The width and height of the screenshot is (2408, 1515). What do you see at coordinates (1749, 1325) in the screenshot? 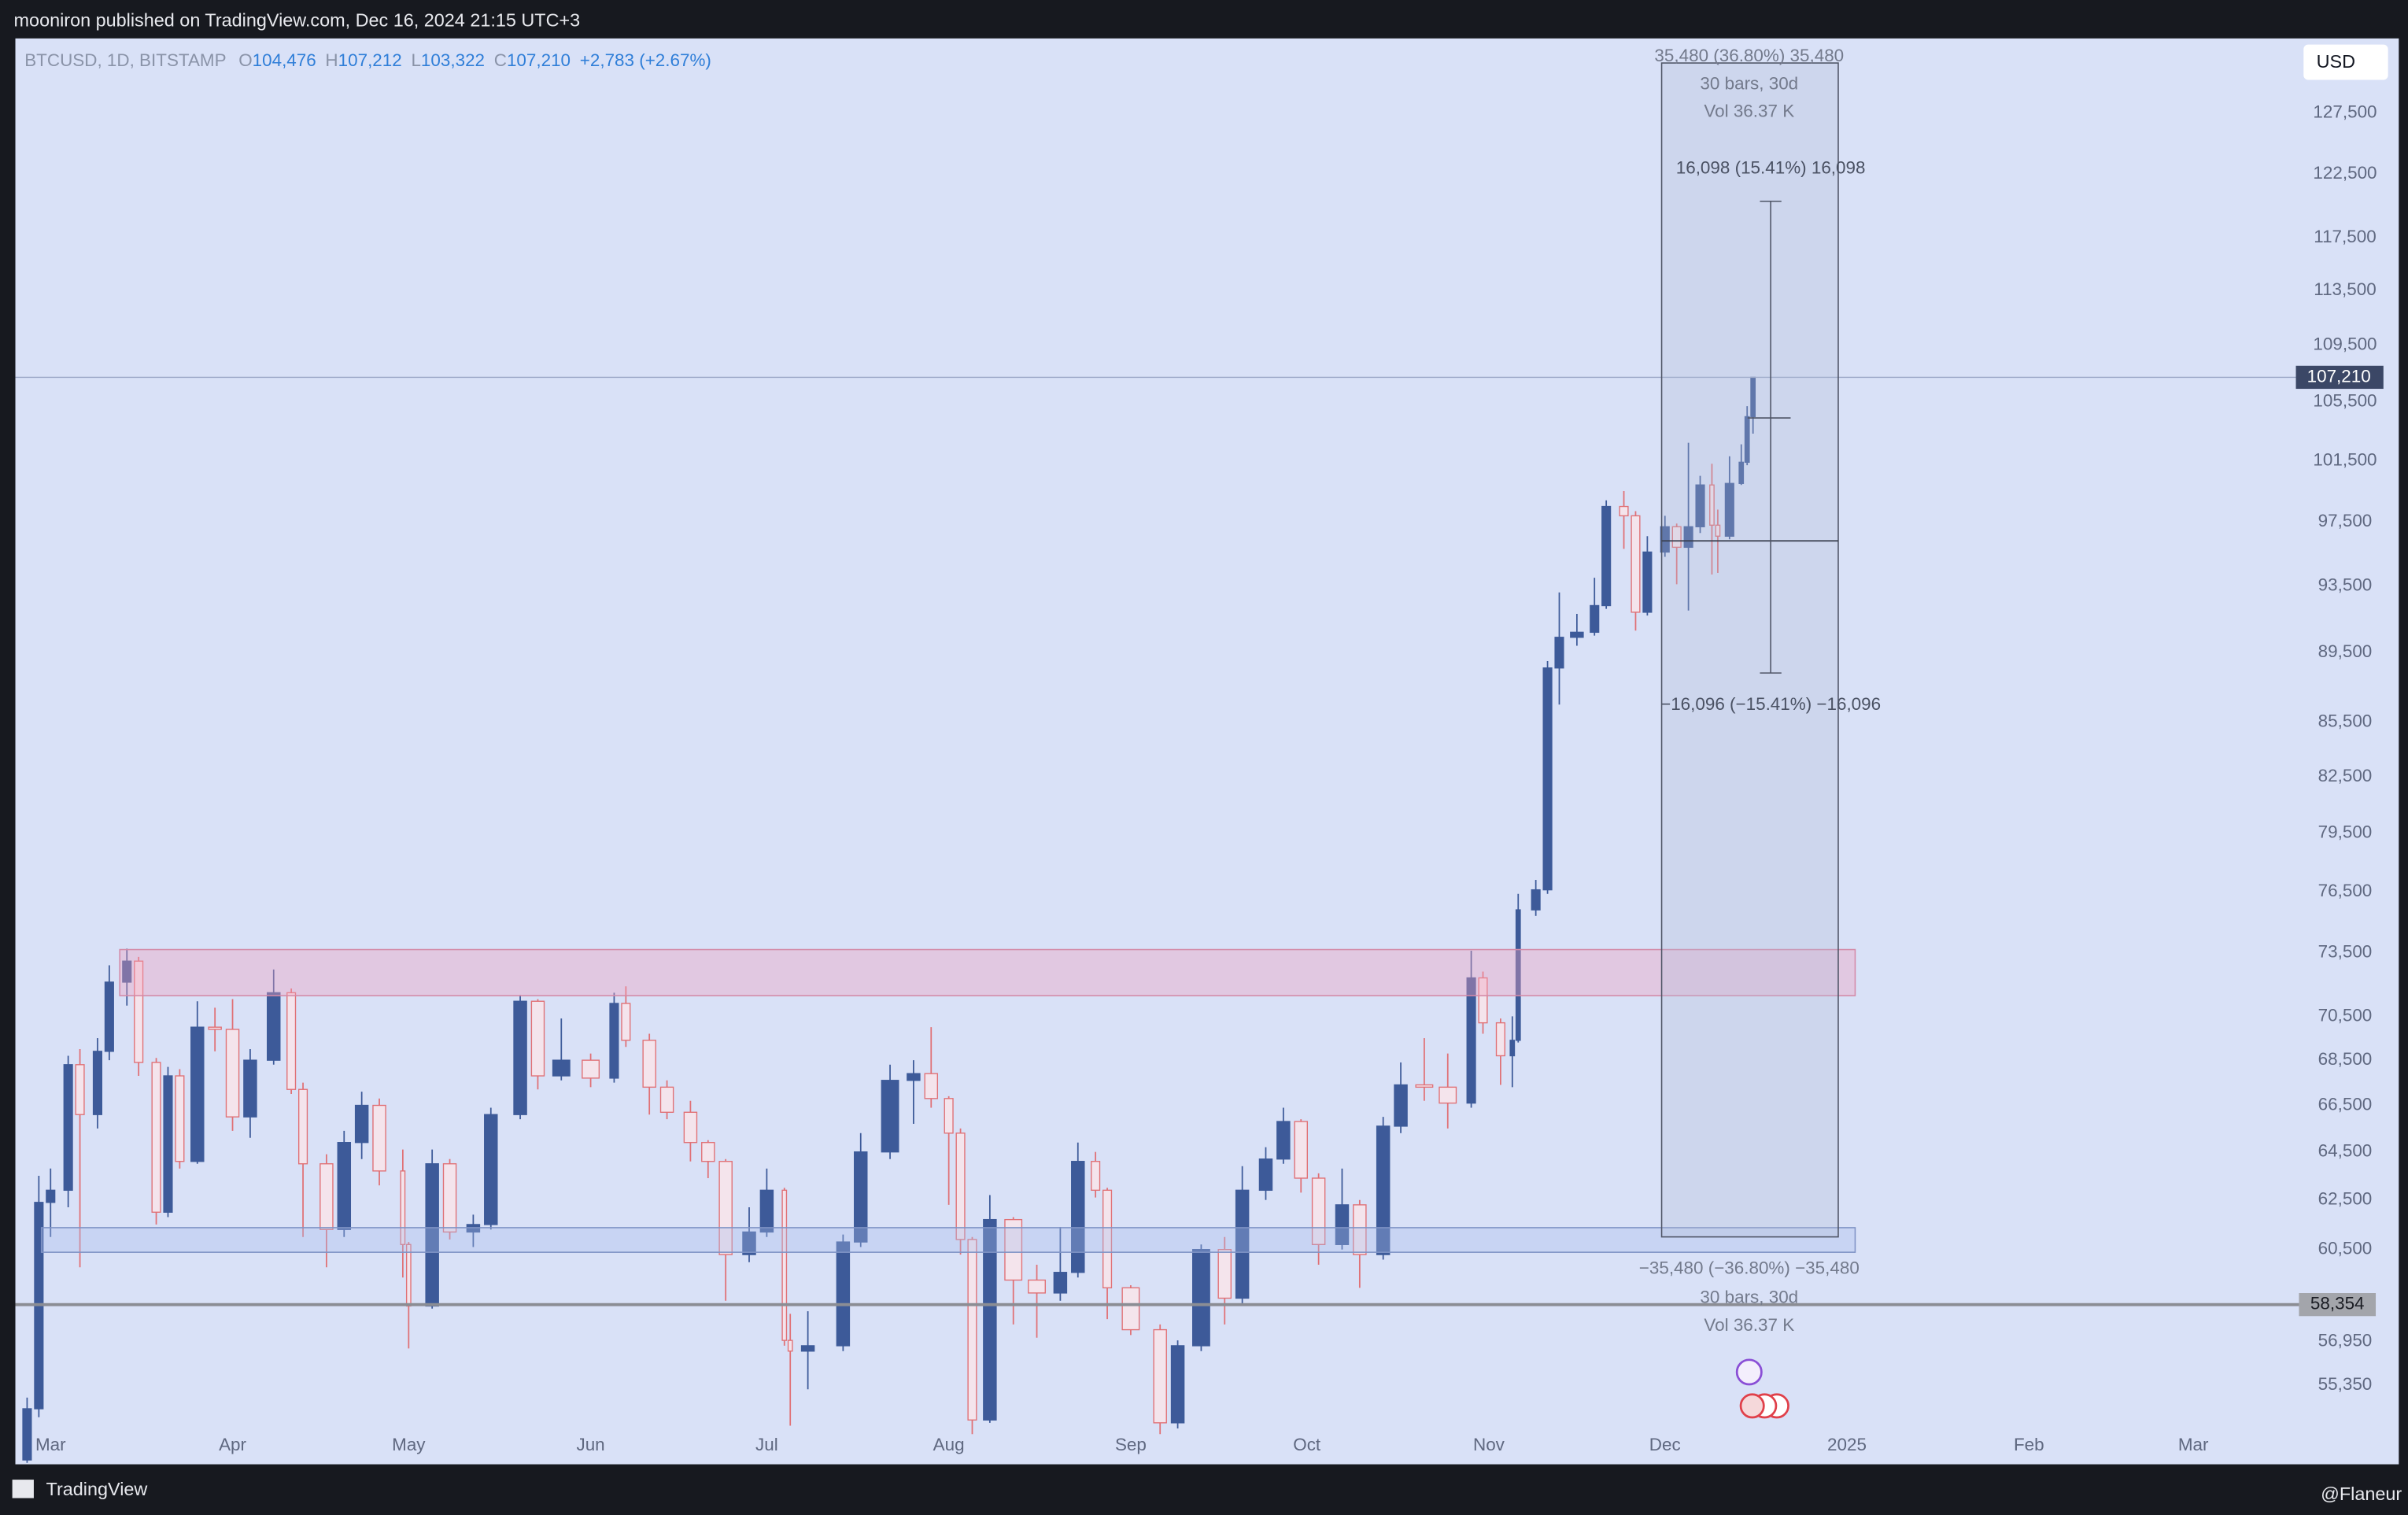
I see `measure-text: Vol 36.37 K` at bounding box center [1749, 1325].